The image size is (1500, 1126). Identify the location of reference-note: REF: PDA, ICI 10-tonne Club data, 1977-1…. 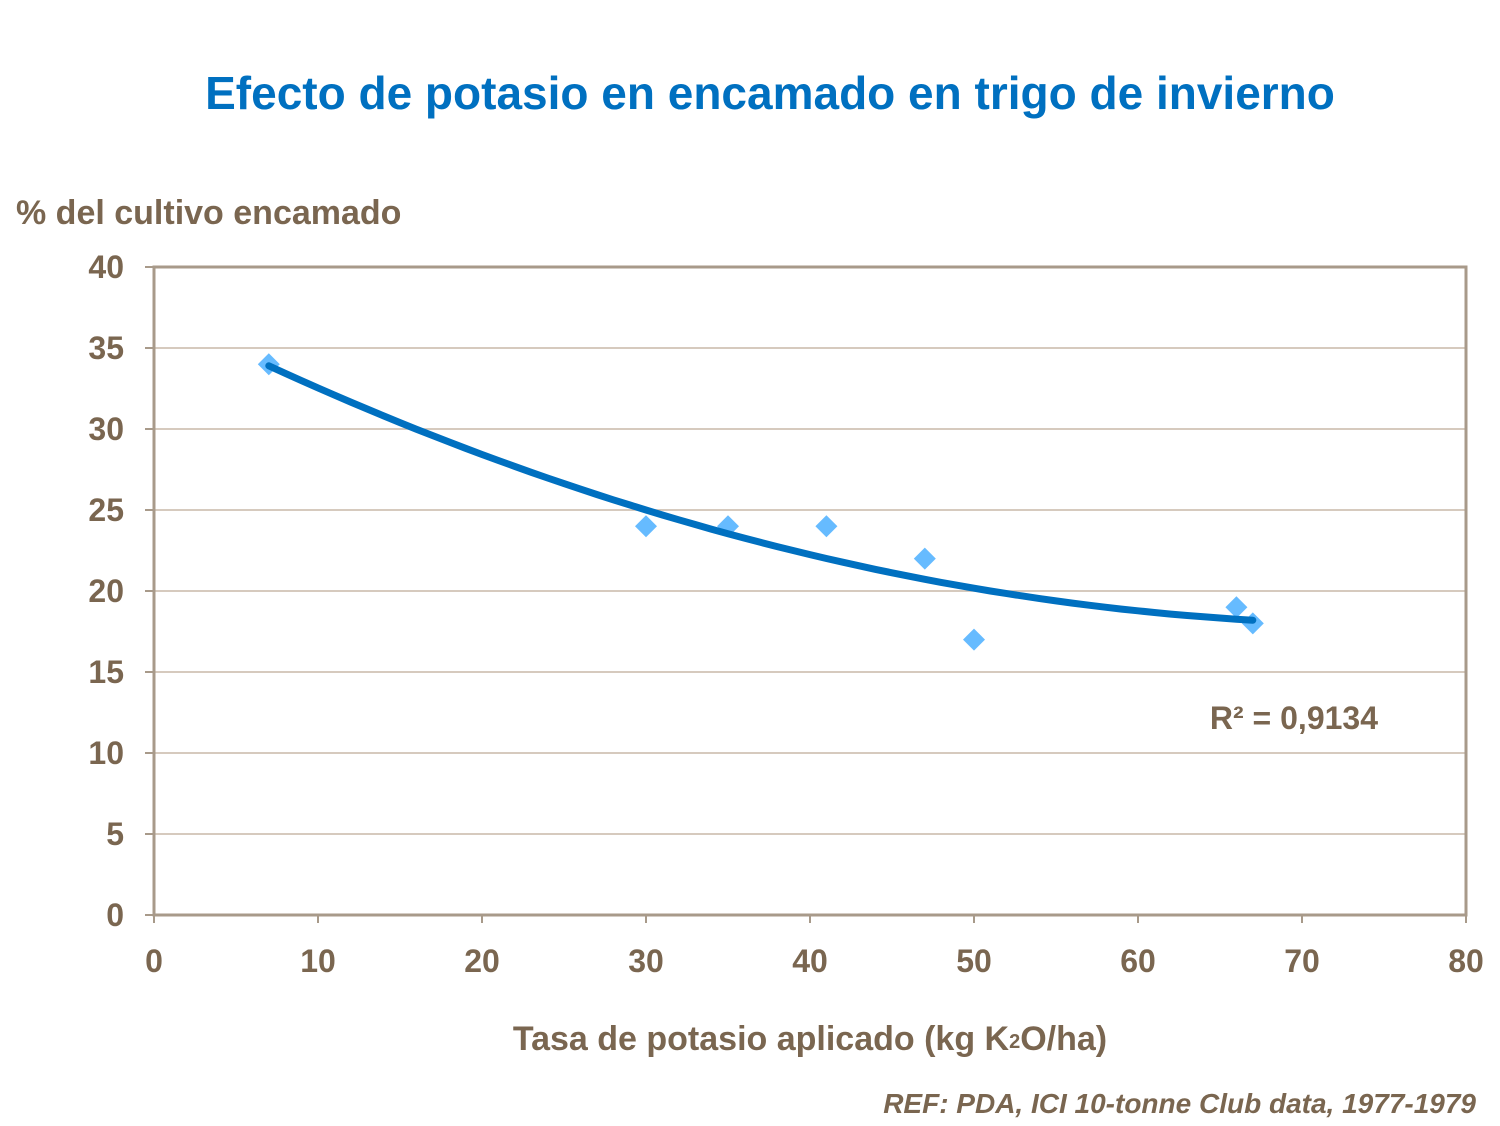
(1179, 1103).